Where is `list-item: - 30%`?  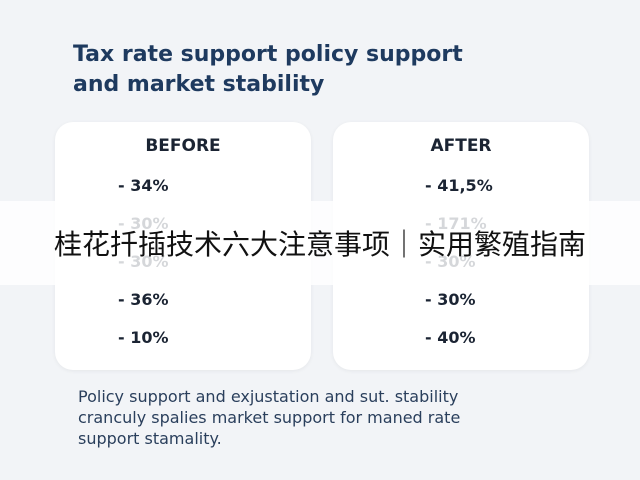
list-item: - 30% is located at coordinates (450, 299).